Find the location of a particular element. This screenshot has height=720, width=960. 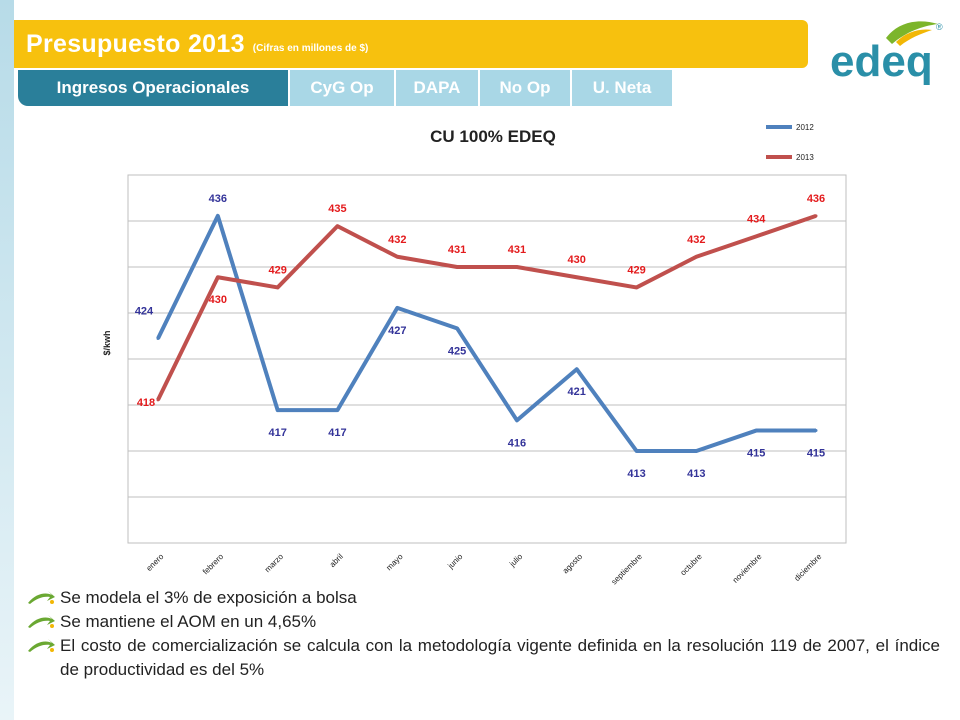

data-label: 421 is located at coordinates (577, 392).